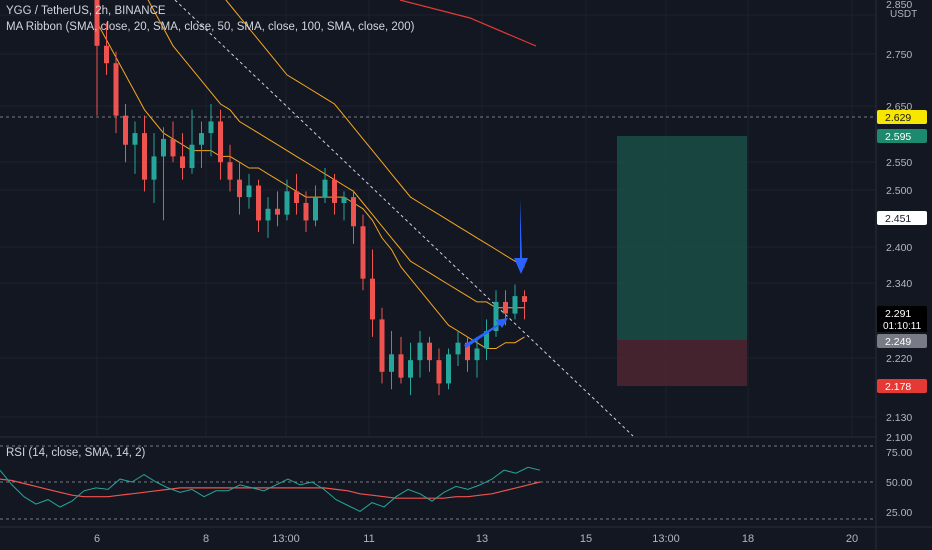 This screenshot has width=932, height=550. I want to click on rsi-pane, so click(270, 489).